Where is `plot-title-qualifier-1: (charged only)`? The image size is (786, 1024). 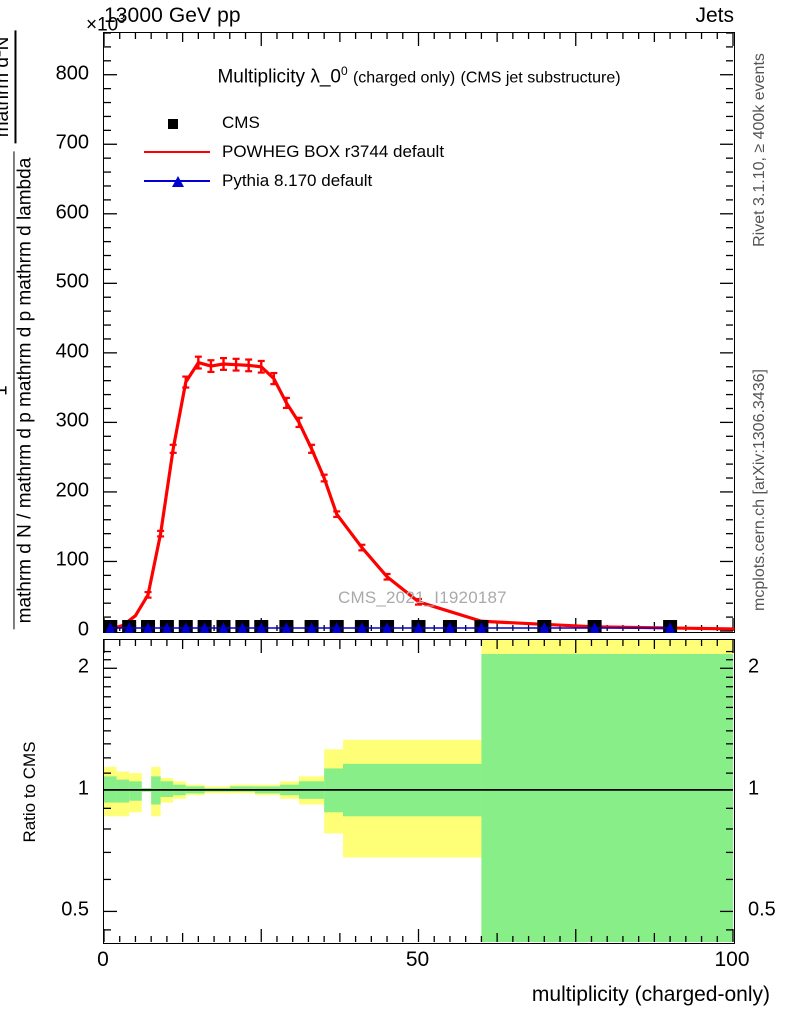
plot-title-qualifier-1: (charged only) is located at coordinates (404, 78).